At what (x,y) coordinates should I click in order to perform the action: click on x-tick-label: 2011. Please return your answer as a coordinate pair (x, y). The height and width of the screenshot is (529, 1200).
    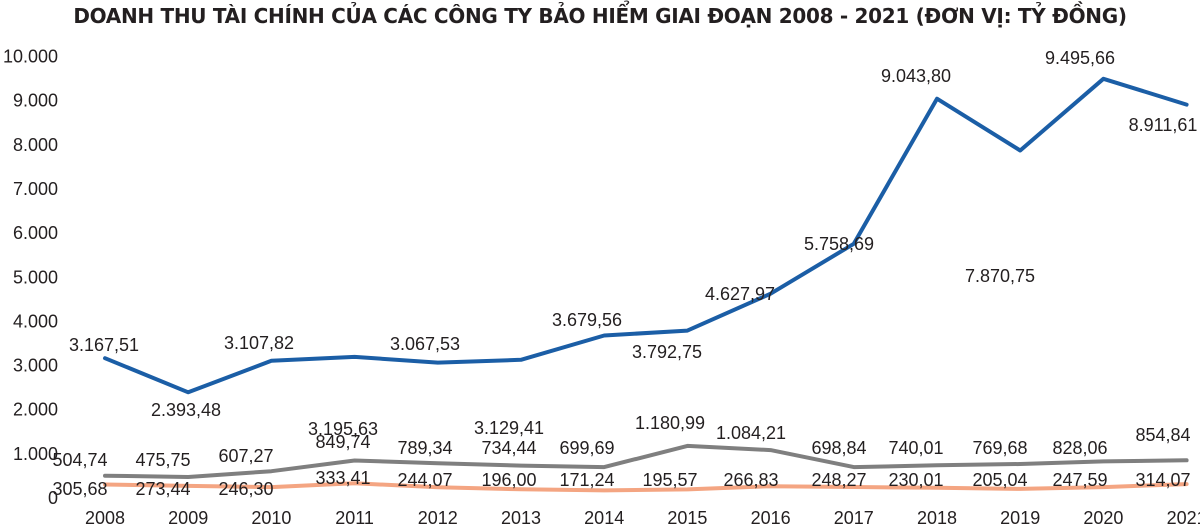
    Looking at the image, I should click on (354, 518).